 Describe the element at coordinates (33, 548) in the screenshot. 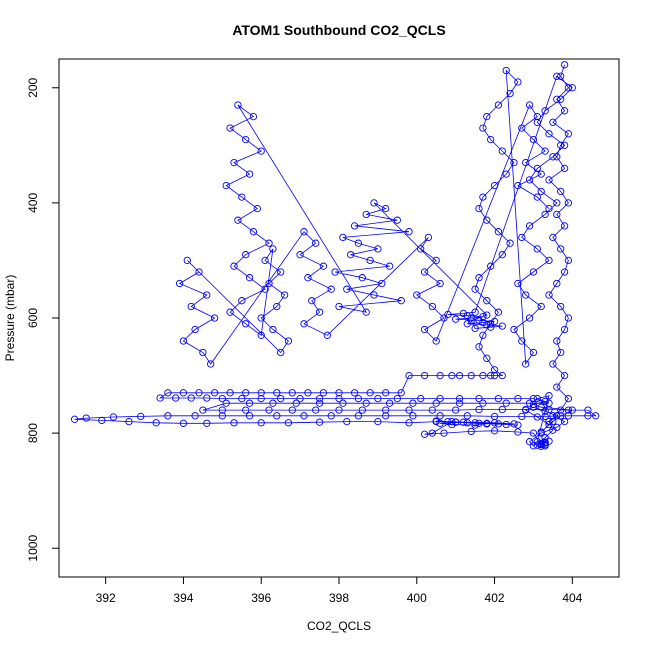

I see `y-tick-label: 1000` at that location.